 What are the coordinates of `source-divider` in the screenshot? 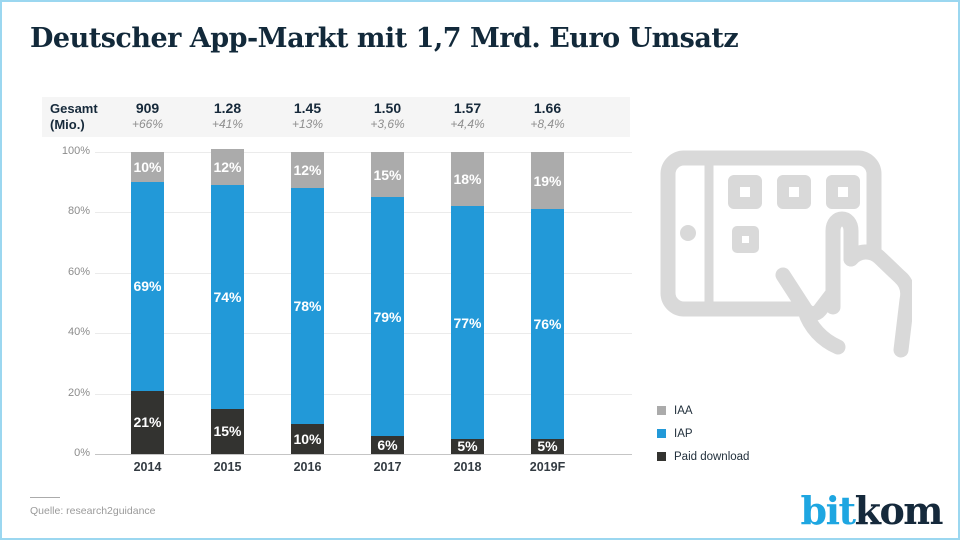 It's located at (45, 497).